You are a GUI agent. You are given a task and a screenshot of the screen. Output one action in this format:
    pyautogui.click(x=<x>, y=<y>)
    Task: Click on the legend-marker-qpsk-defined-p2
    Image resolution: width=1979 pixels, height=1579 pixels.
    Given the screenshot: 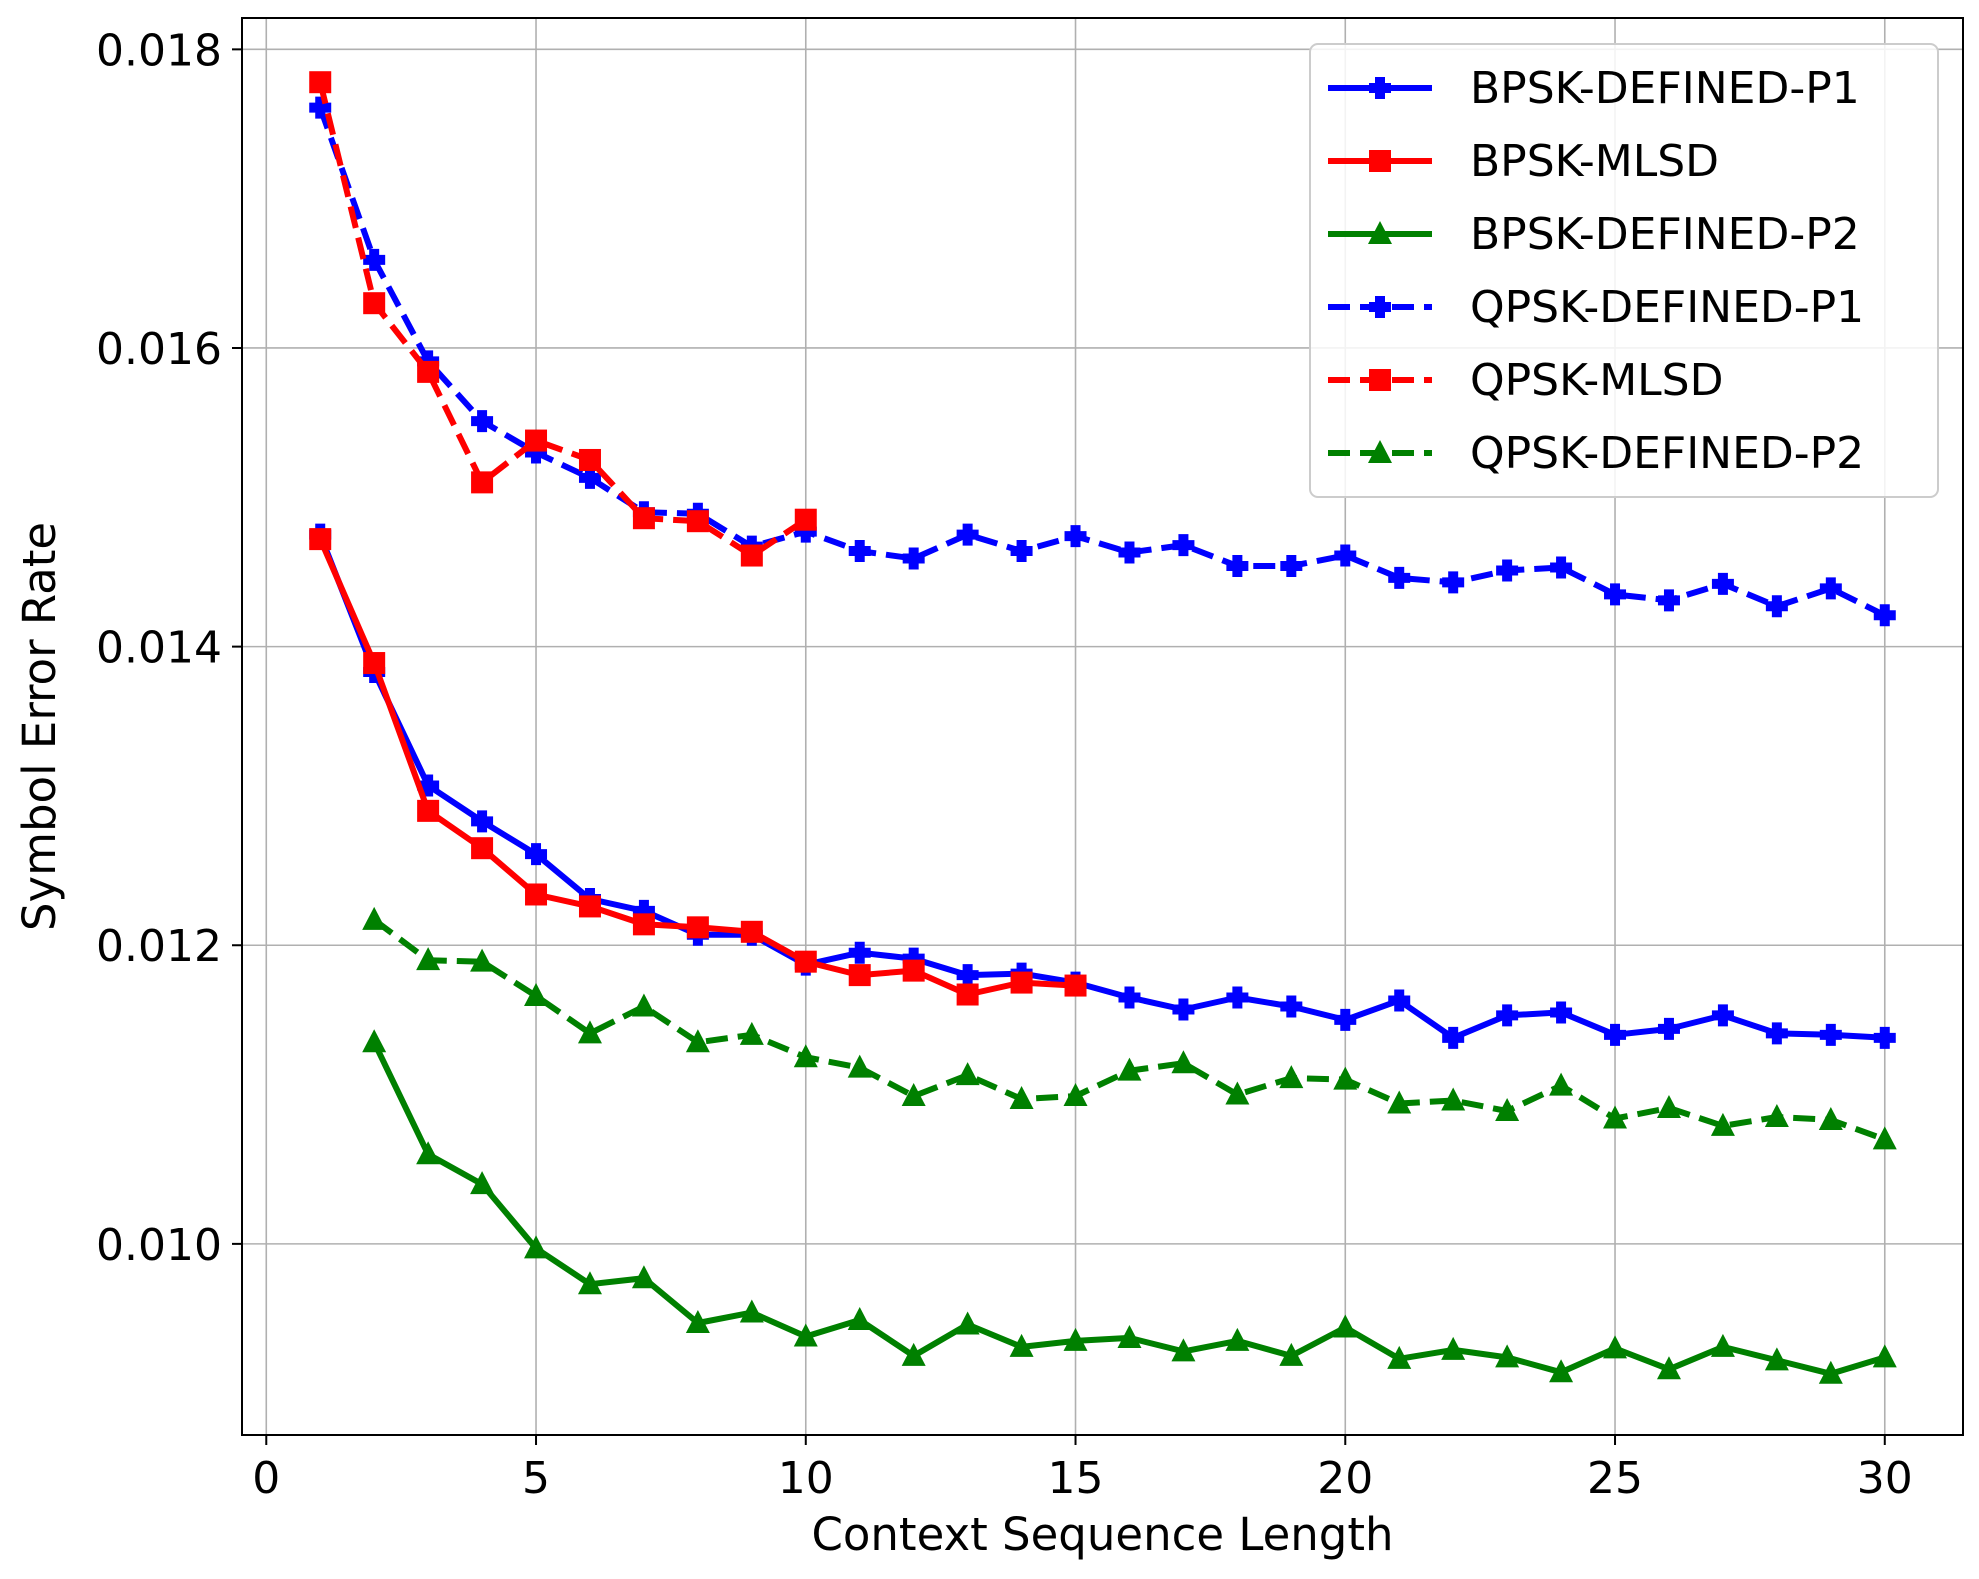 What is the action you would take?
    pyautogui.click(x=1380, y=451)
    